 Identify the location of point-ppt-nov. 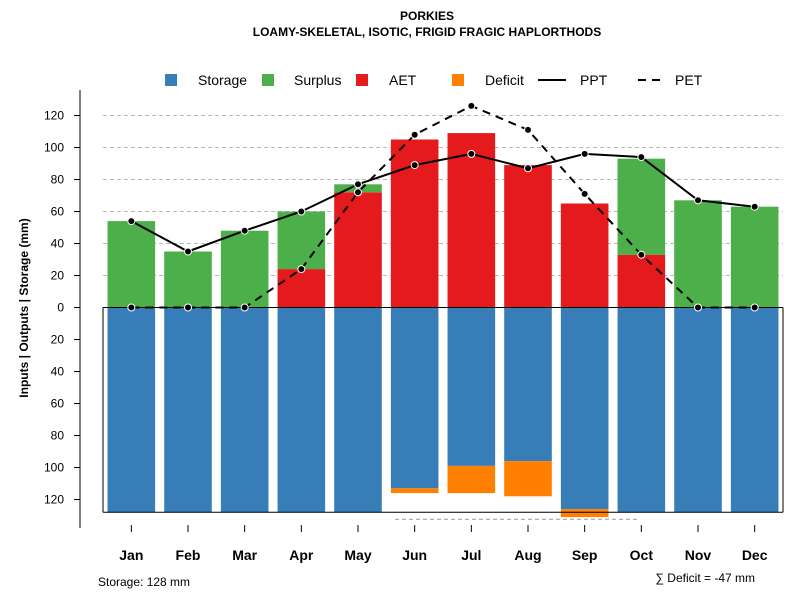
(698, 200).